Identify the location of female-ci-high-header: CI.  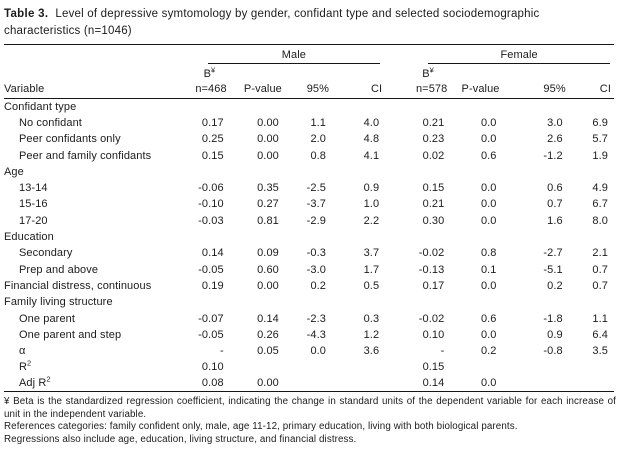
(591, 89).